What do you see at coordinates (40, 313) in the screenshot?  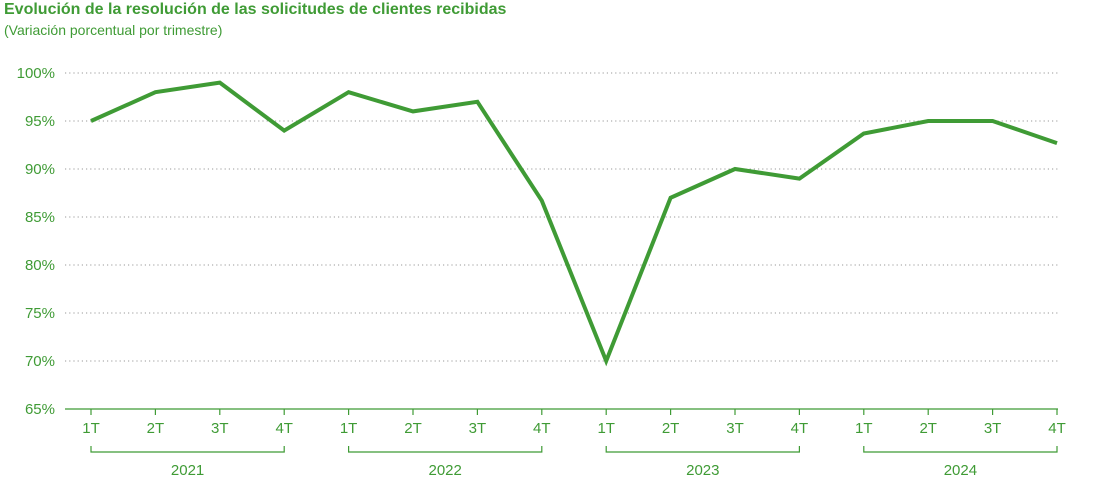 I see `y-tick-label: 75%` at bounding box center [40, 313].